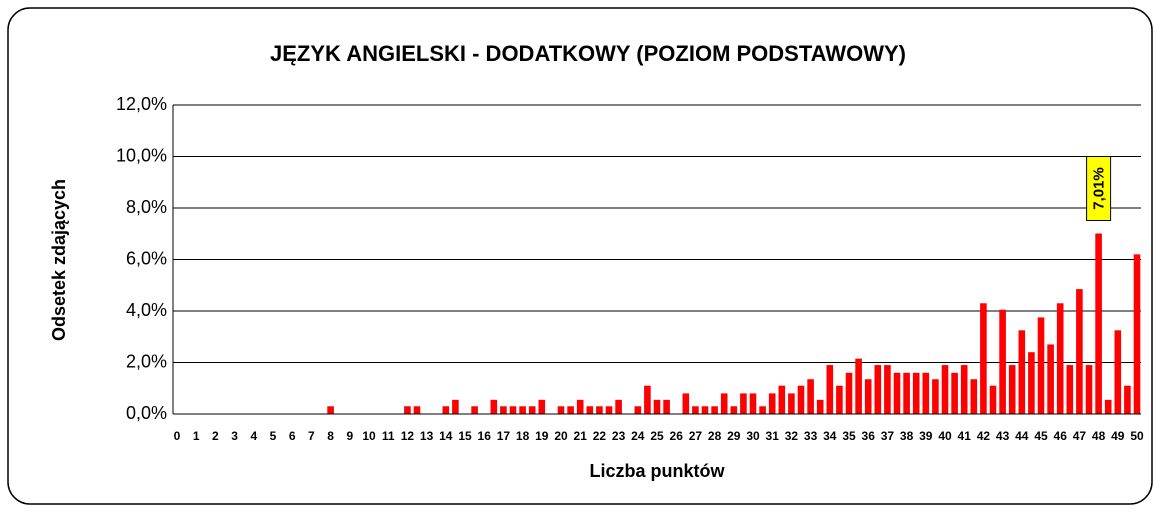  I want to click on x-tick-label: 5, so click(273, 436).